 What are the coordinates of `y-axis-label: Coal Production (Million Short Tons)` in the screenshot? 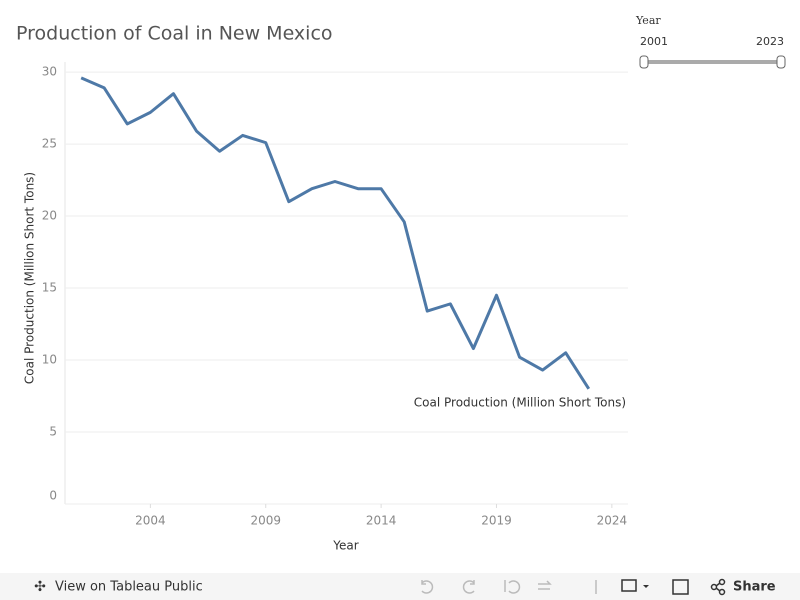 It's located at (30, 278).